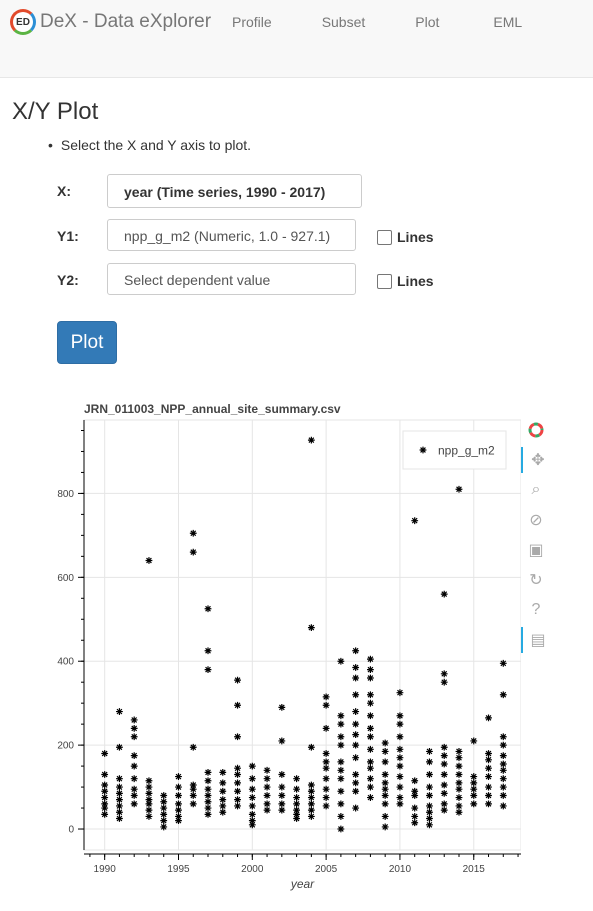 Image resolution: width=593 pixels, height=911 pixels. What do you see at coordinates (537, 640) in the screenshot?
I see `hover-icon: ▤` at bounding box center [537, 640].